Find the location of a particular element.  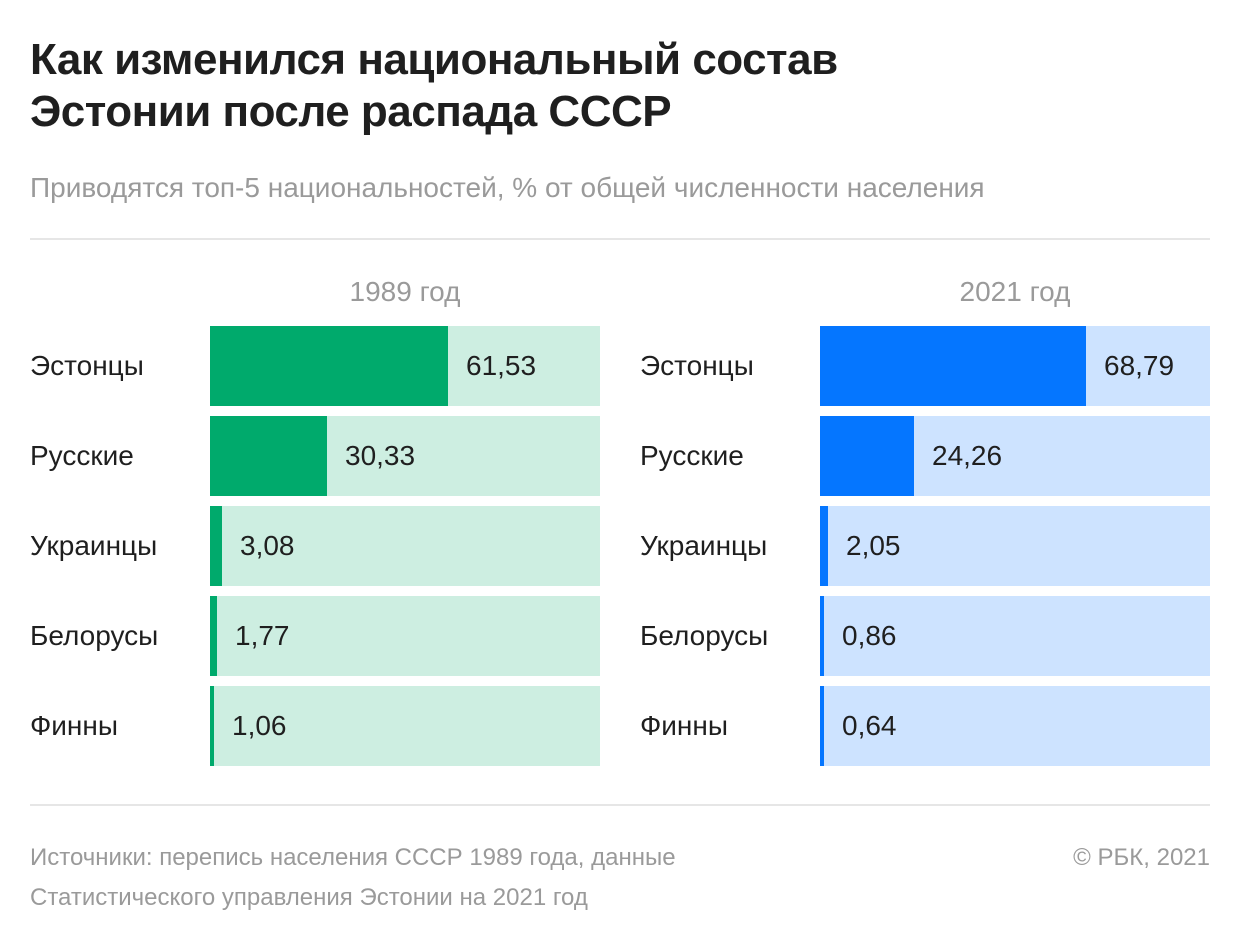

bar-value-label: 68,79 is located at coordinates (1139, 365).